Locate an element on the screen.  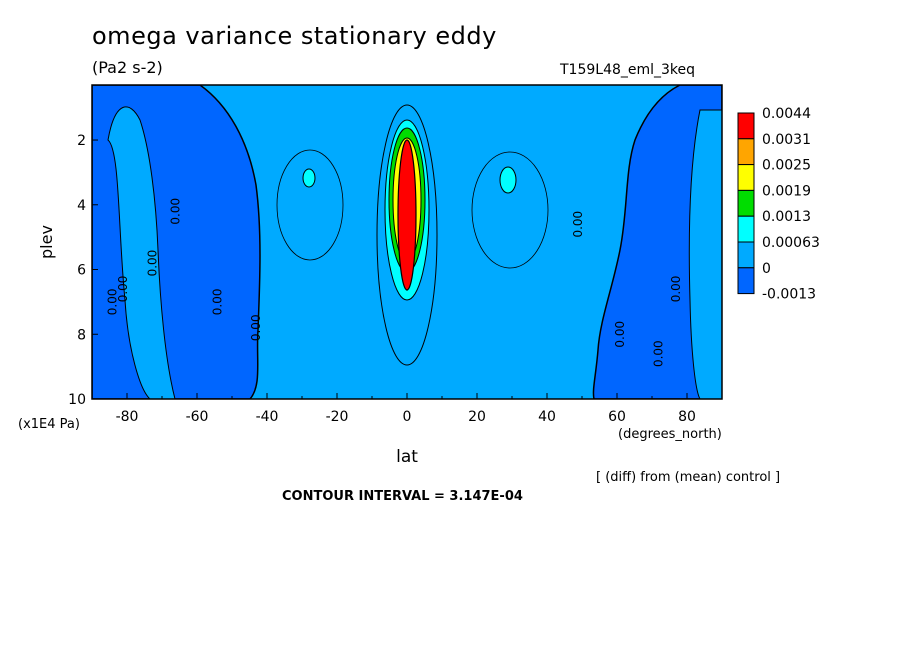
chart-units: (Pa2 s-2) is located at coordinates (127, 67).